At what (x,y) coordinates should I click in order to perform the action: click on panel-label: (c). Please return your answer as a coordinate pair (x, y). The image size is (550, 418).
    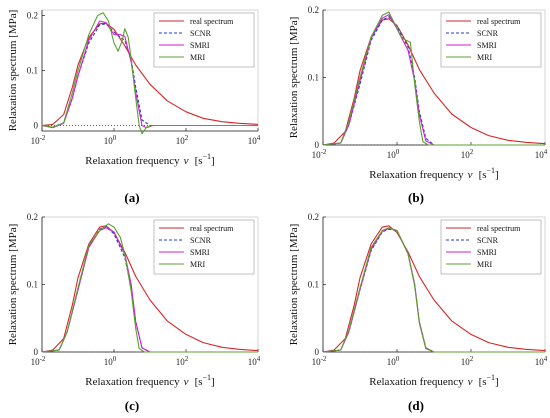
    Looking at the image, I should click on (132, 405).